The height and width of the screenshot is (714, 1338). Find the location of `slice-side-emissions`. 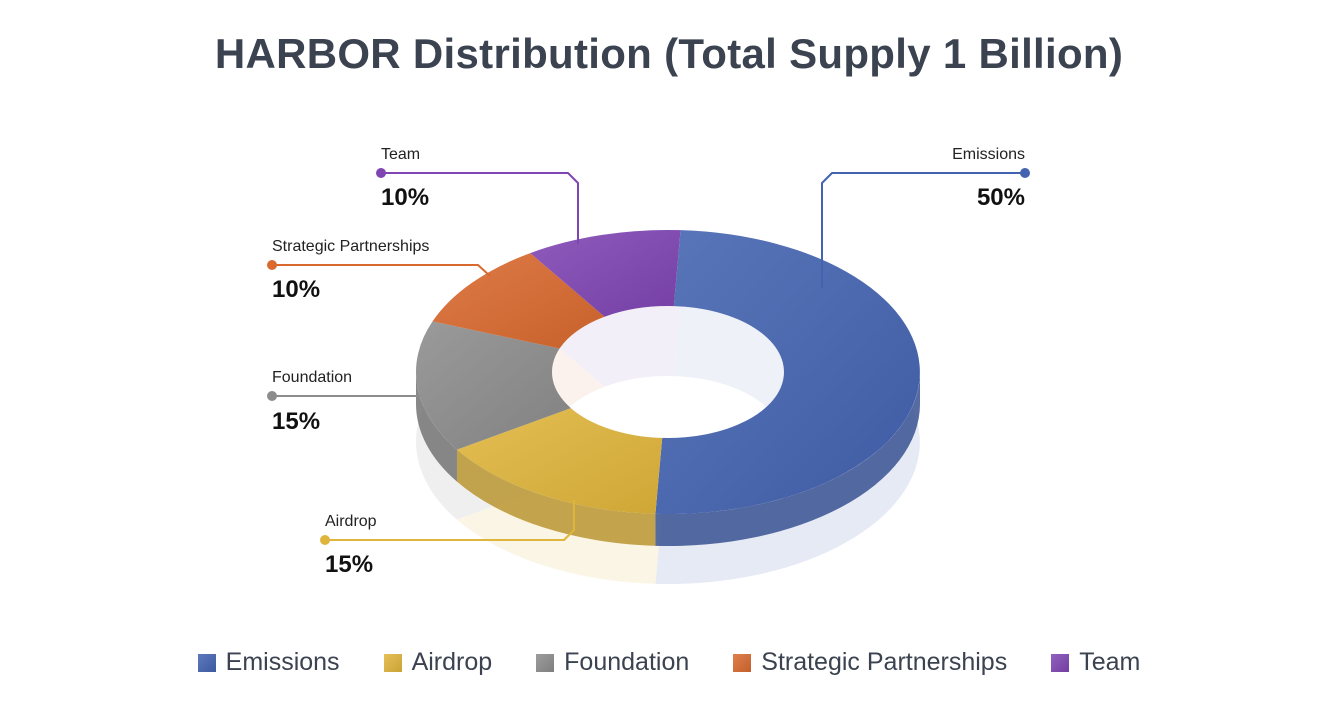

slice-side-emissions is located at coordinates (788, 459).